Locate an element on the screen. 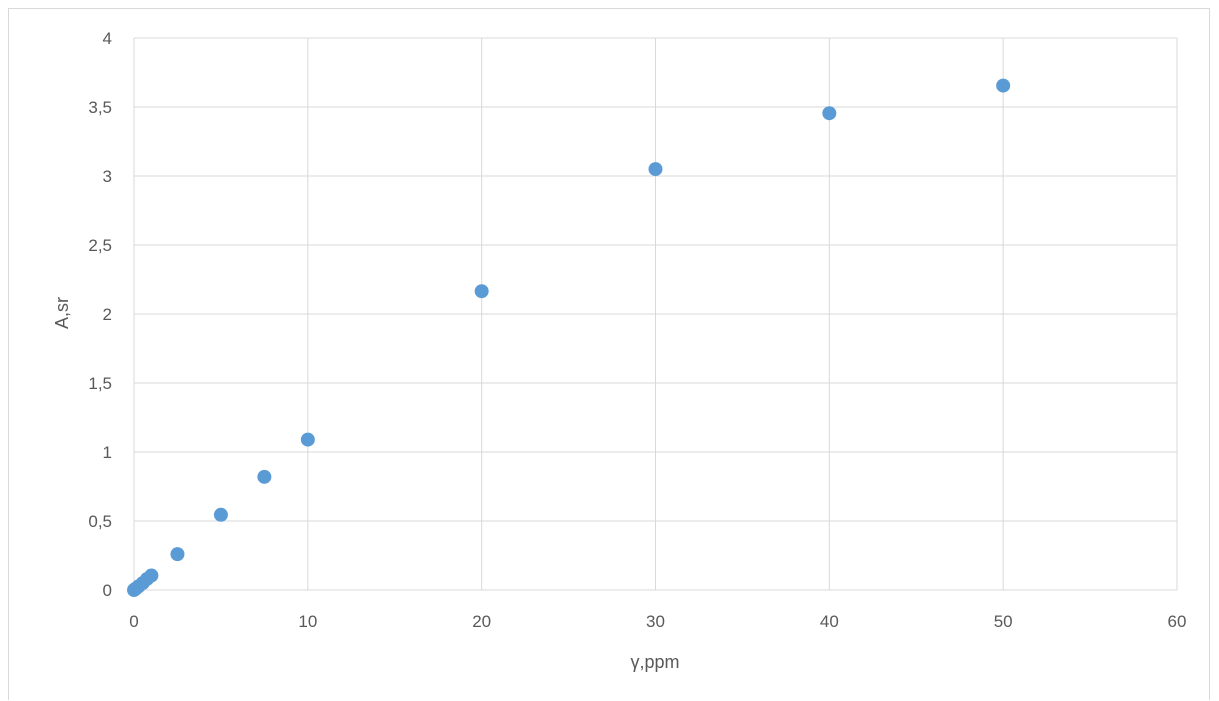 This screenshot has width=1219, height=701. x-tick-label: 50 is located at coordinates (1003, 621).